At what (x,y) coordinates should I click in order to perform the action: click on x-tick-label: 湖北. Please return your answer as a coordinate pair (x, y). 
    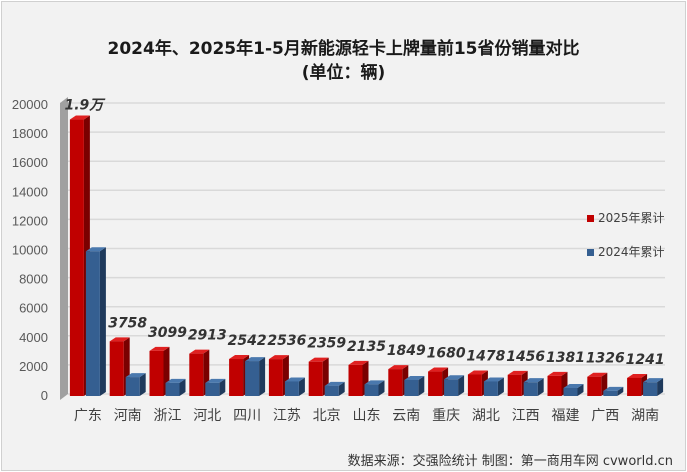
    Looking at the image, I should click on (486, 416).